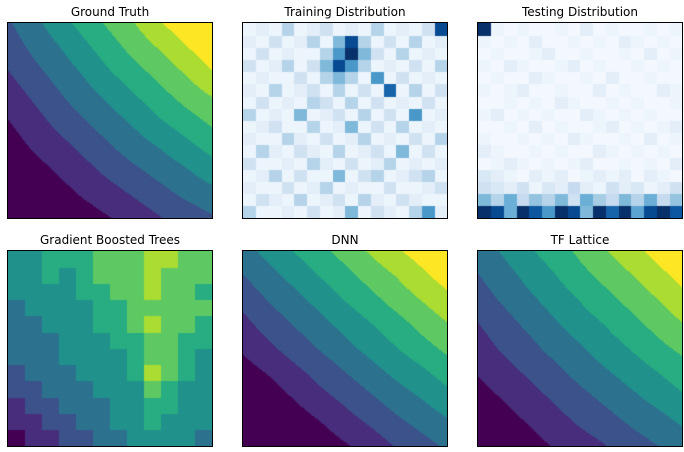 The width and height of the screenshot is (684, 452). Describe the element at coordinates (580, 240) in the screenshot. I see `subplot-title-tf-lattice: TF Lattice` at that location.